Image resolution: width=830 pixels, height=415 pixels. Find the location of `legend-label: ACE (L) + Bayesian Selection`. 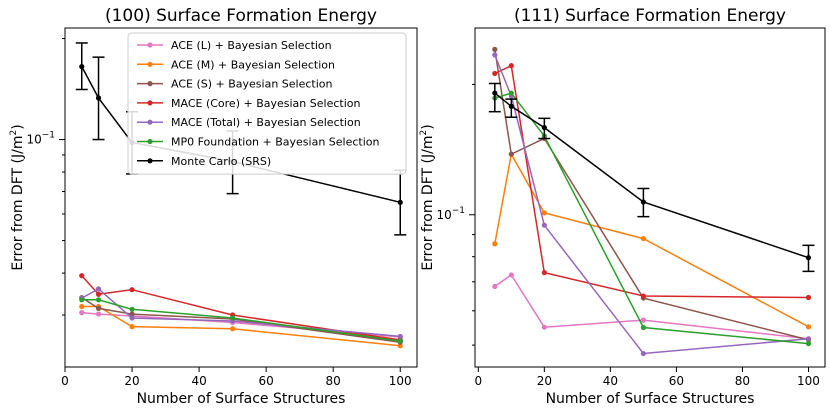

legend-label: ACE (L) + Bayesian Selection is located at coordinates (251, 45).